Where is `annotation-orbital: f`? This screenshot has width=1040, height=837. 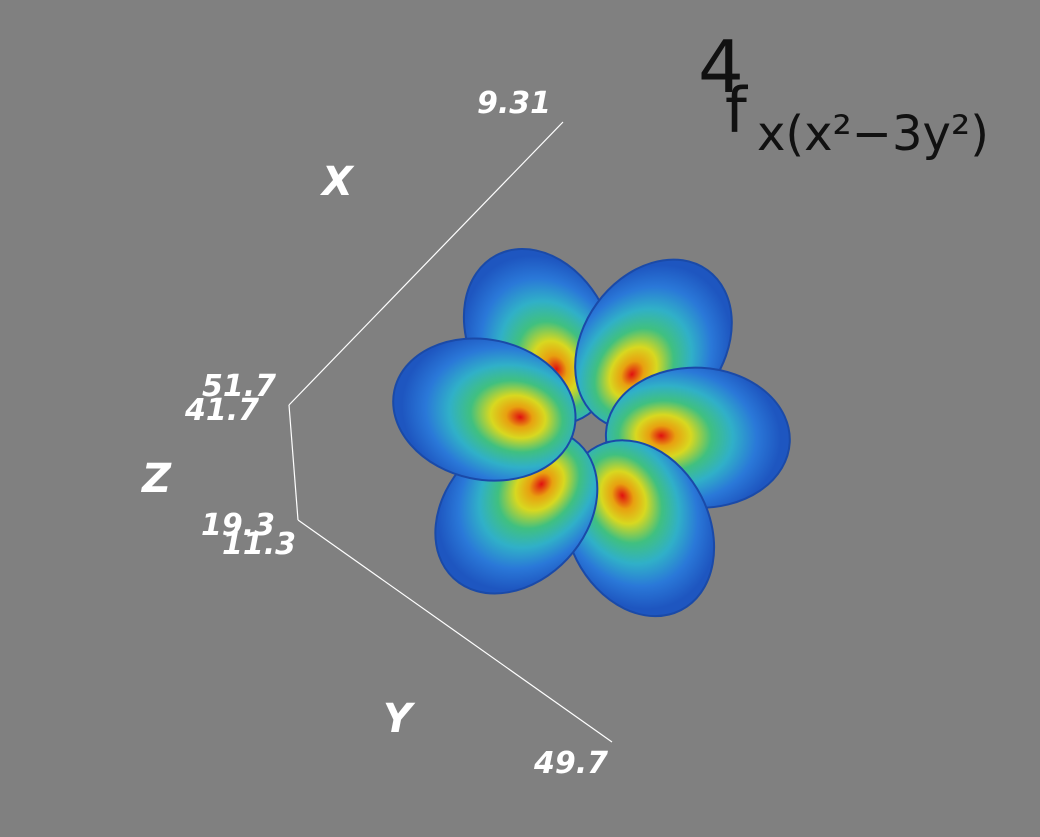
annotation-orbital: f is located at coordinates (737, 110).